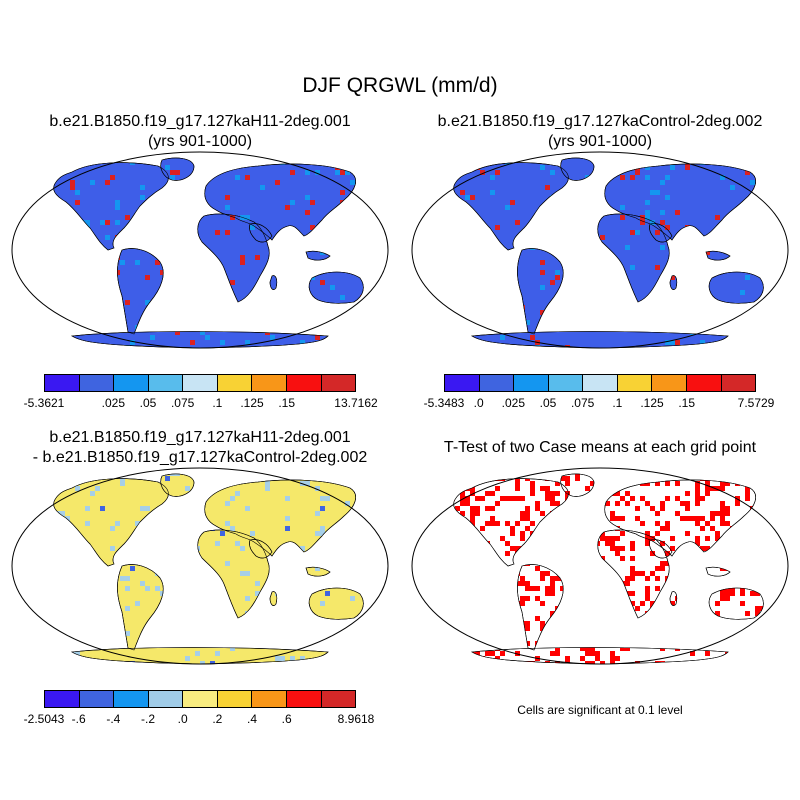 The height and width of the screenshot is (800, 800). Describe the element at coordinates (680, 518) in the screenshot. I see `coastline-eurasia` at that location.